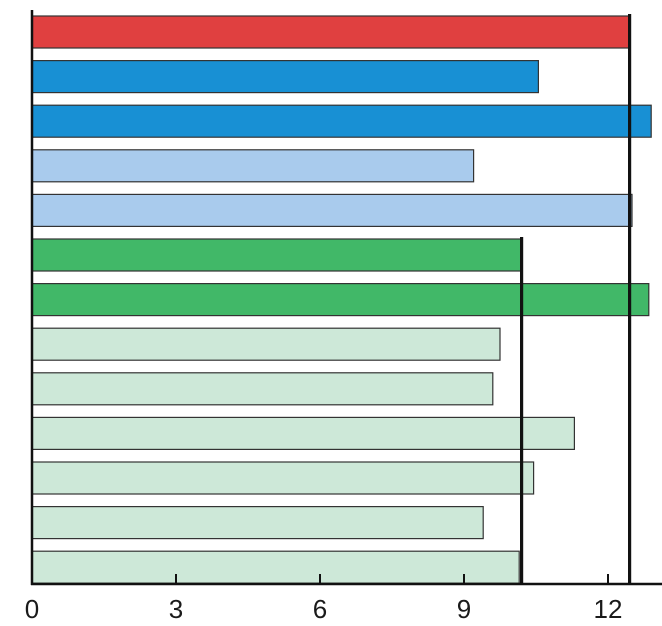 Image resolution: width=662 pixels, height=626 pixels. What do you see at coordinates (32, 609) in the screenshot?
I see `x-tick-label-0: 0` at bounding box center [32, 609].